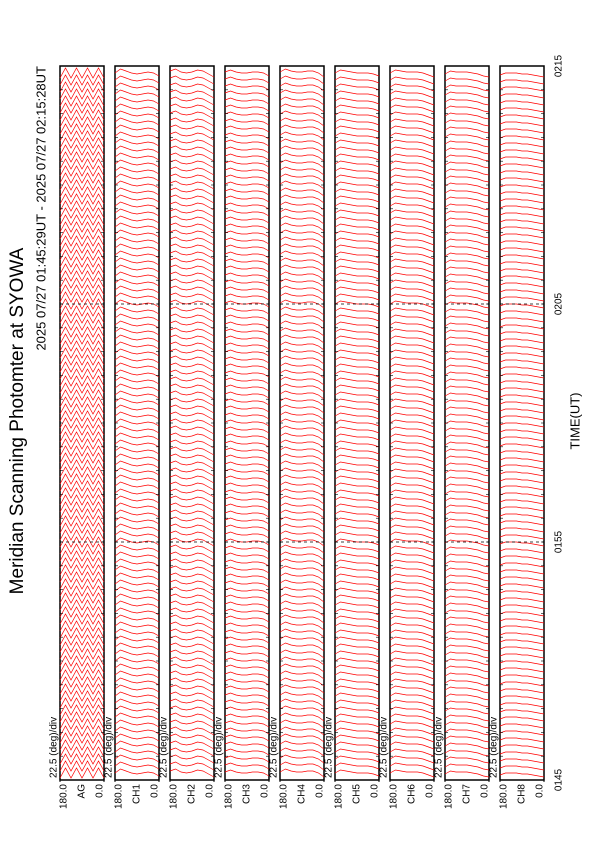 The height and width of the screenshot is (842, 595). I want to click on y-tick-label: 180.0, so click(174, 796).